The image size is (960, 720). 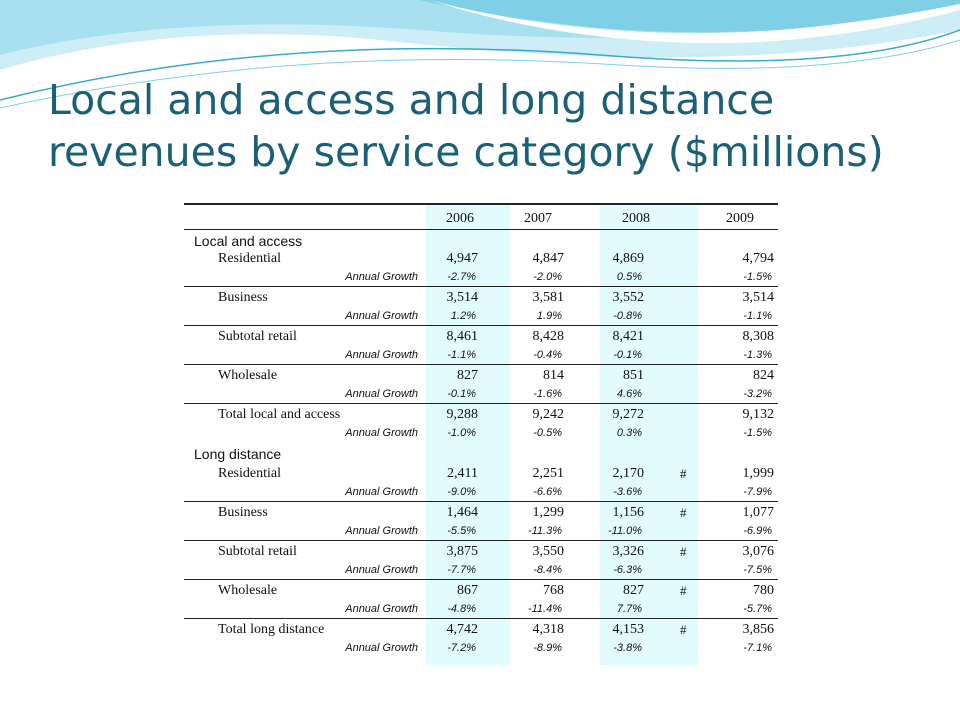 What do you see at coordinates (461, 355) in the screenshot?
I see `growth-cell: -1.1%` at bounding box center [461, 355].